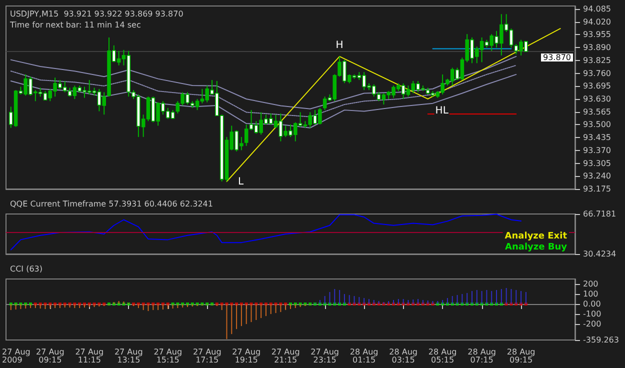  Describe the element at coordinates (521, 356) in the screenshot. I see `x-tick-label: 28 Aug 09:15` at that location.